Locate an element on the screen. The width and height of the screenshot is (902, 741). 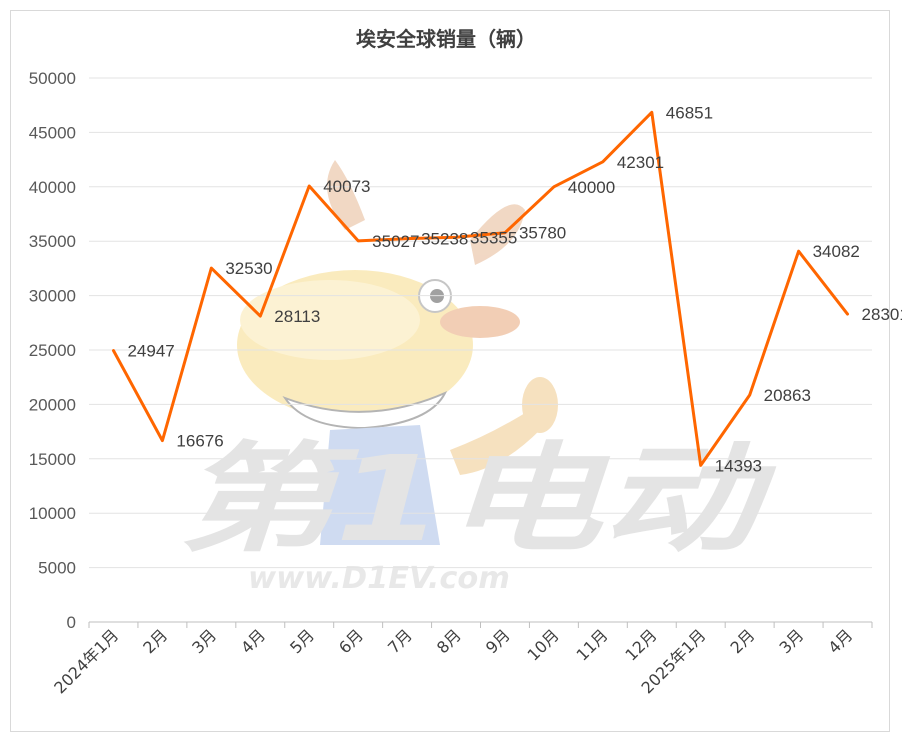
watermark-url-text: www.D1EV.com is located at coordinates (379, 578).